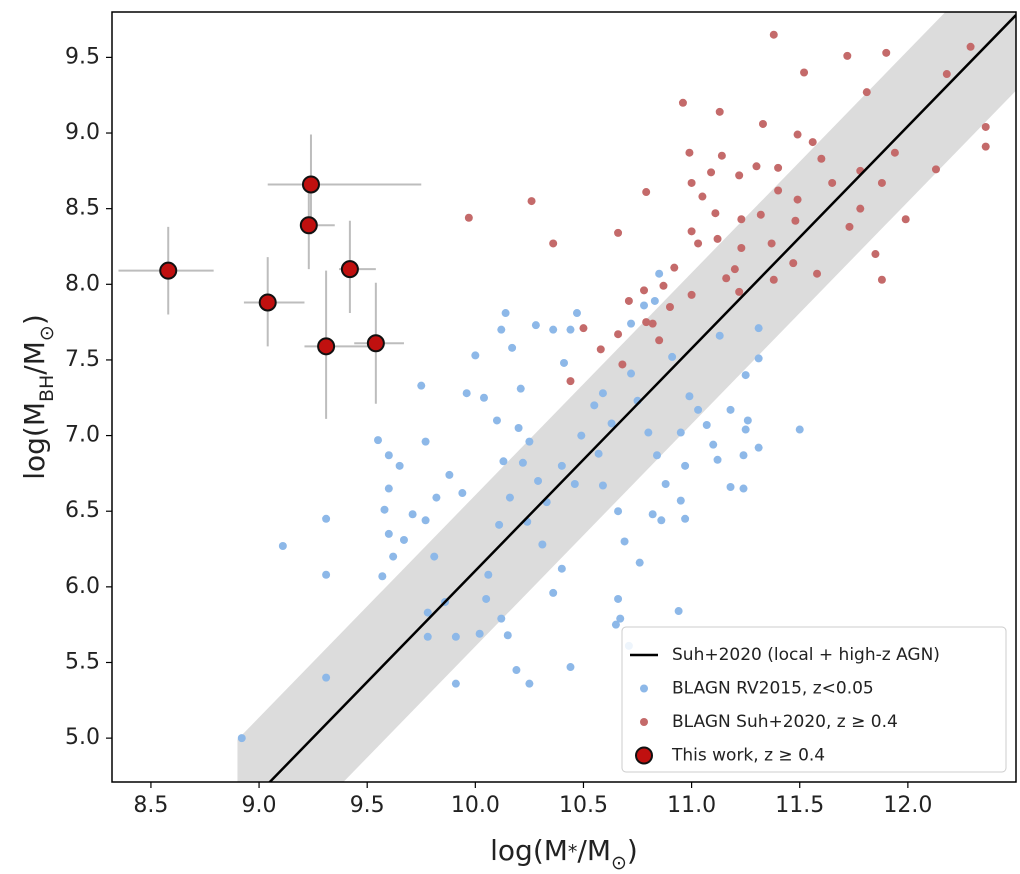 The width and height of the screenshot is (1020, 874). What do you see at coordinates (644, 755) in the screenshot?
I see `legend-marker` at bounding box center [644, 755].